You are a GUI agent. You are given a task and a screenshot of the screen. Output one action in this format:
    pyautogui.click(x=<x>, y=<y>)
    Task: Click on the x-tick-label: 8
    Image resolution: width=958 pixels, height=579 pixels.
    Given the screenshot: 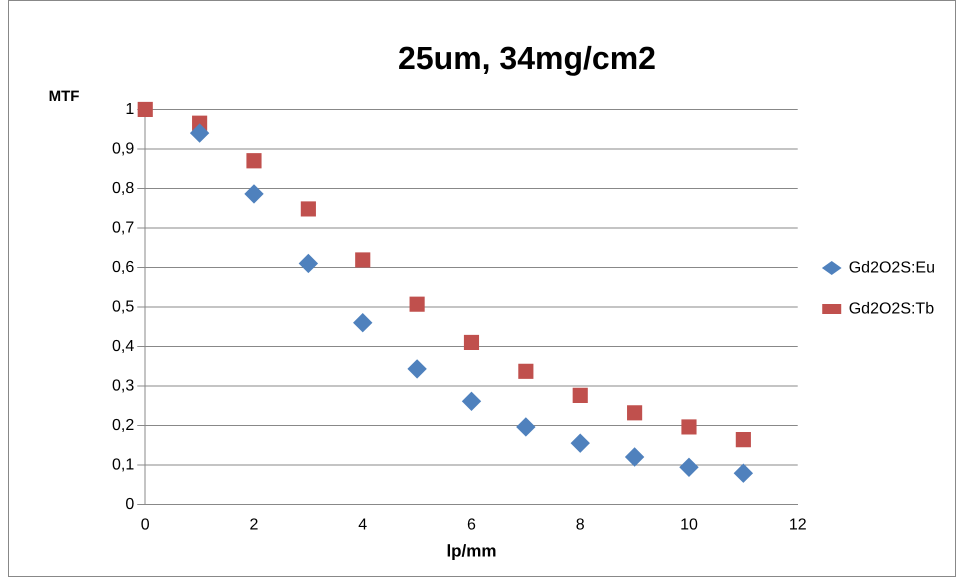 What is the action you would take?
    pyautogui.click(x=580, y=525)
    